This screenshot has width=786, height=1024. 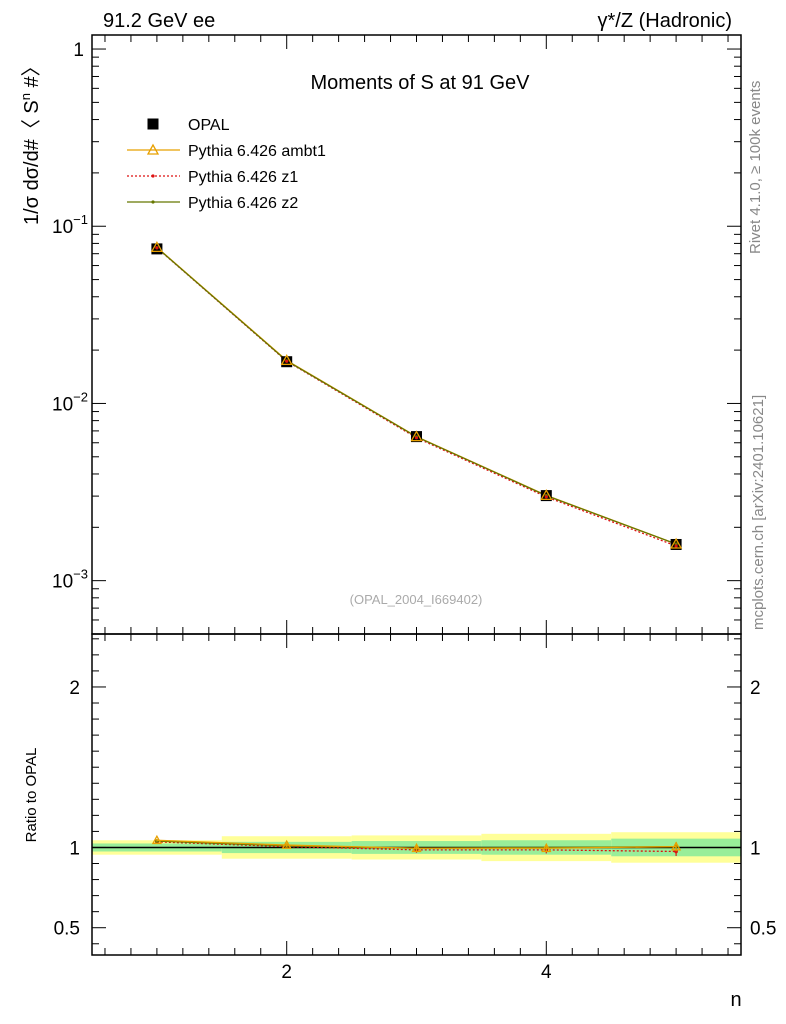 I want to click on legend-item: Pythia 6.426 z1, so click(x=212, y=177).